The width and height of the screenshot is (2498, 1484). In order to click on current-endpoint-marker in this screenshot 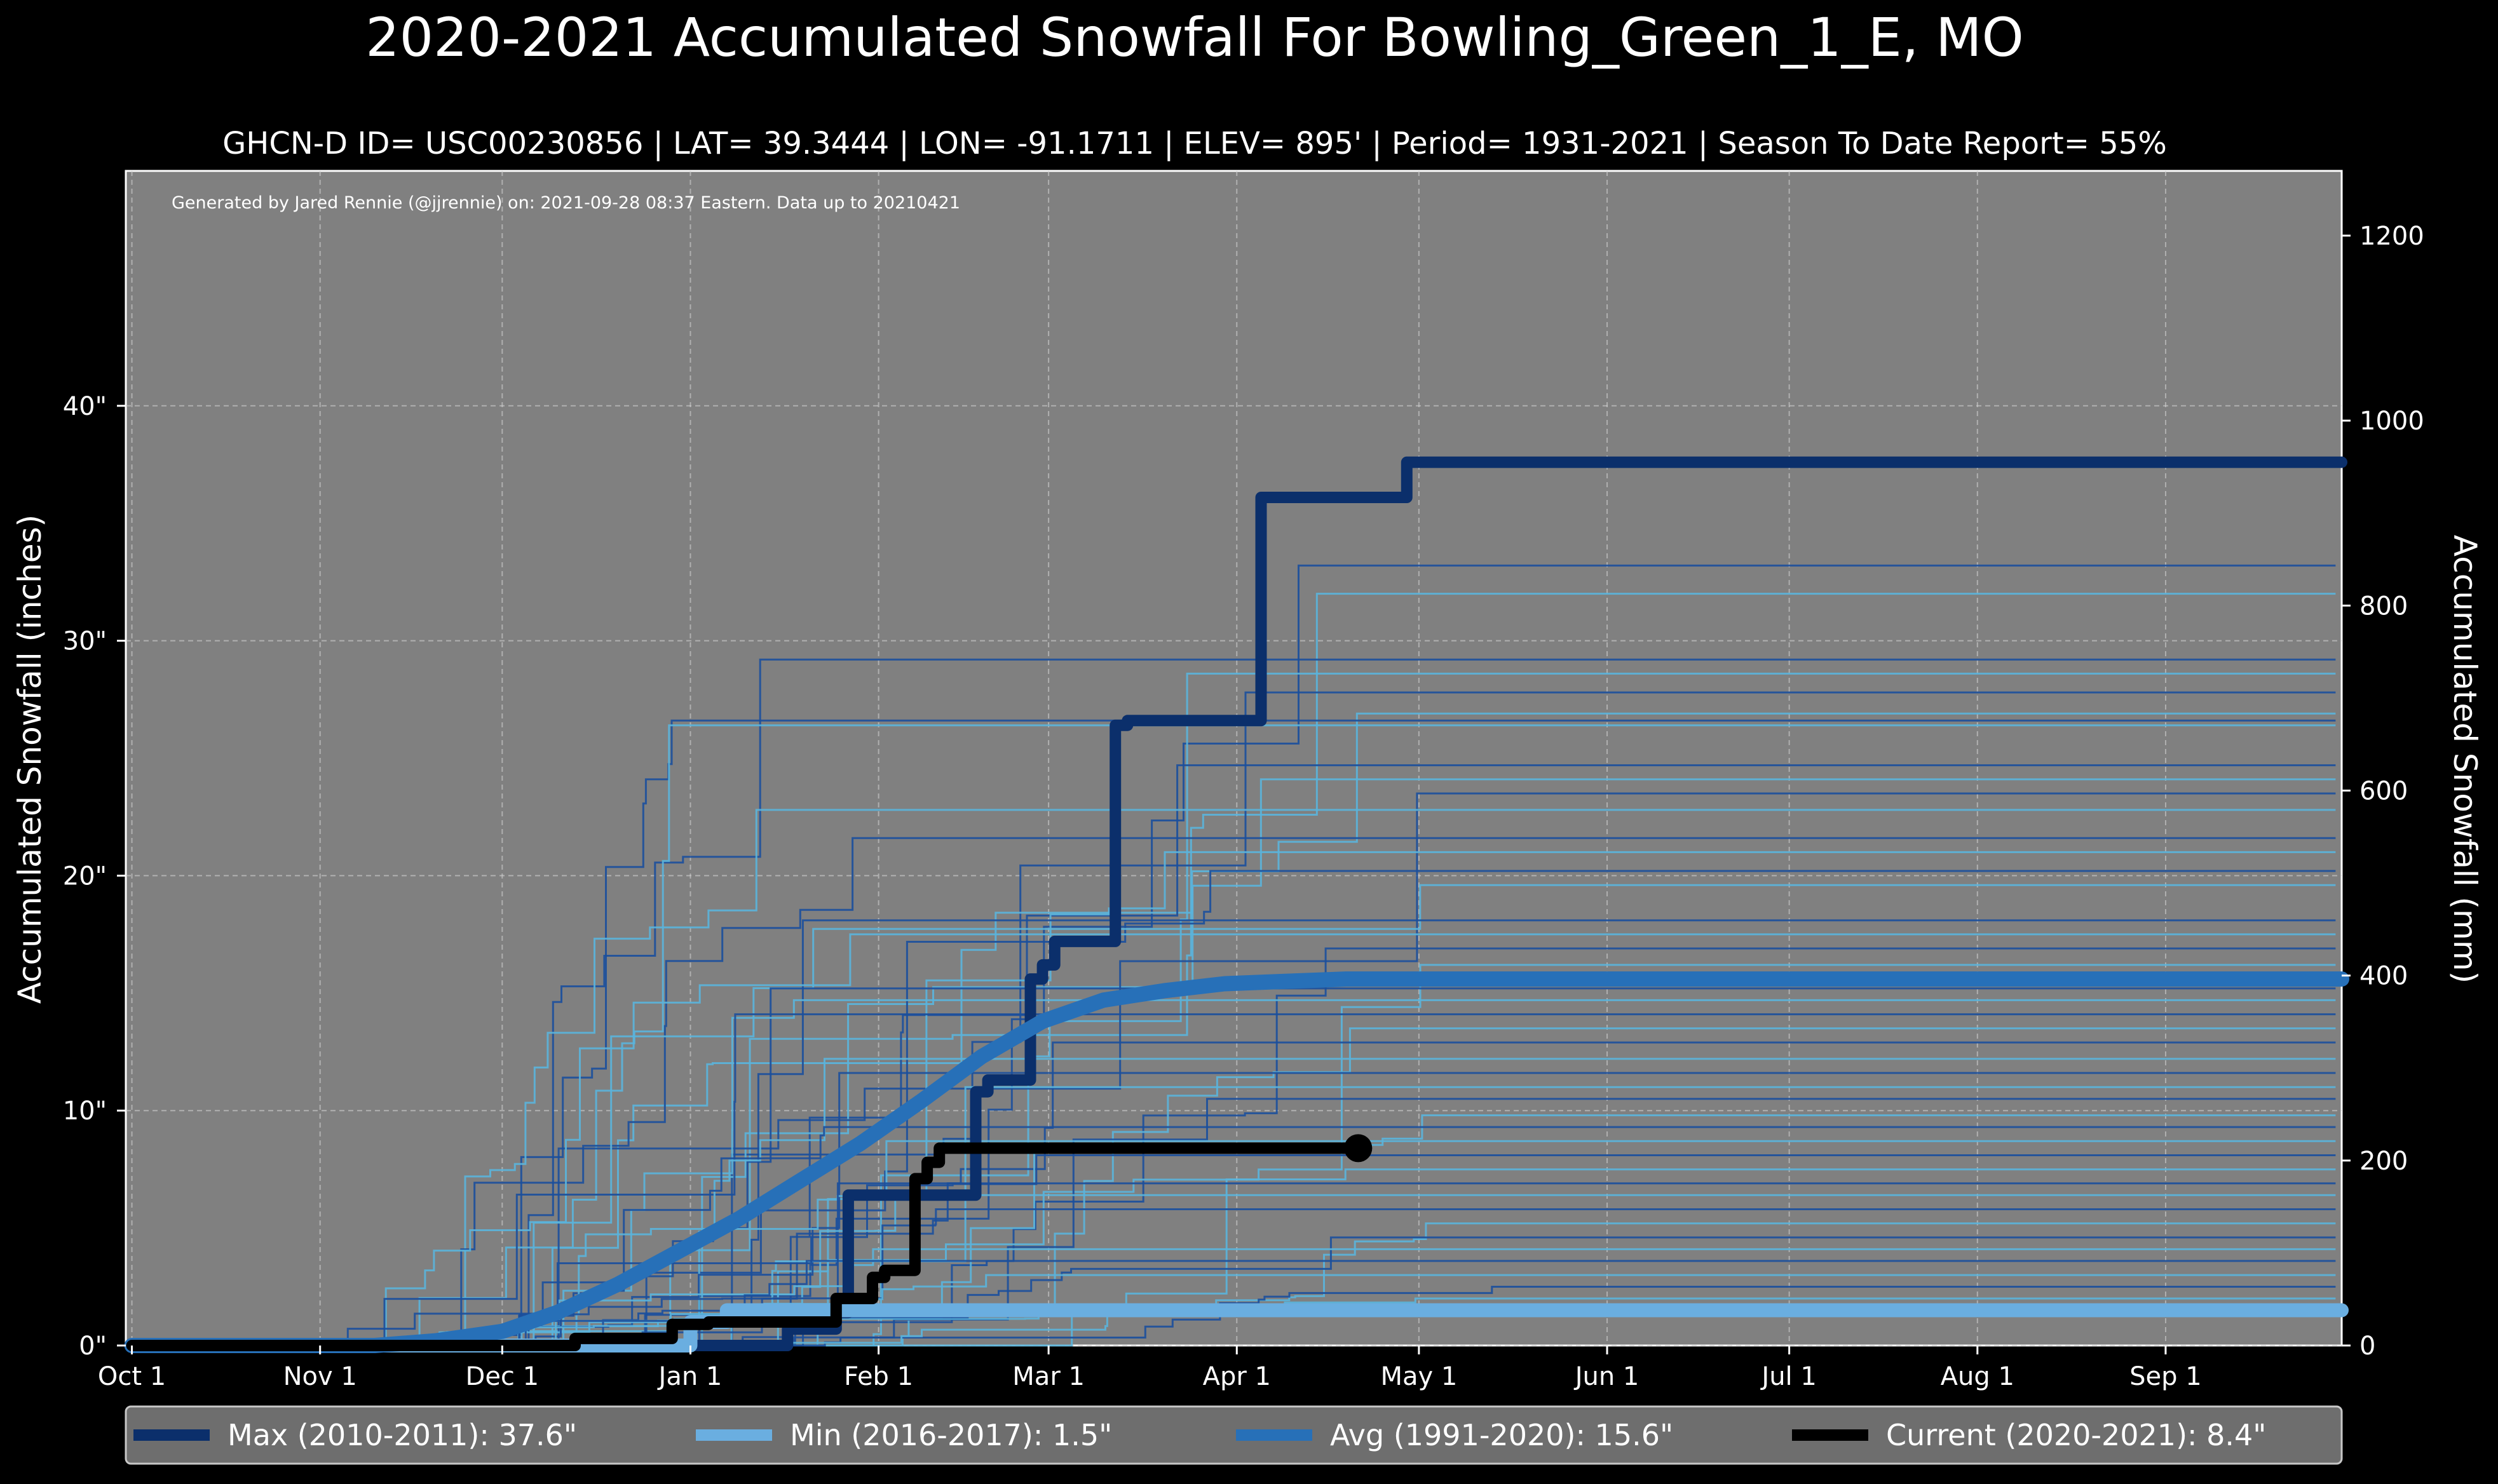, I will do `click(1358, 1148)`.